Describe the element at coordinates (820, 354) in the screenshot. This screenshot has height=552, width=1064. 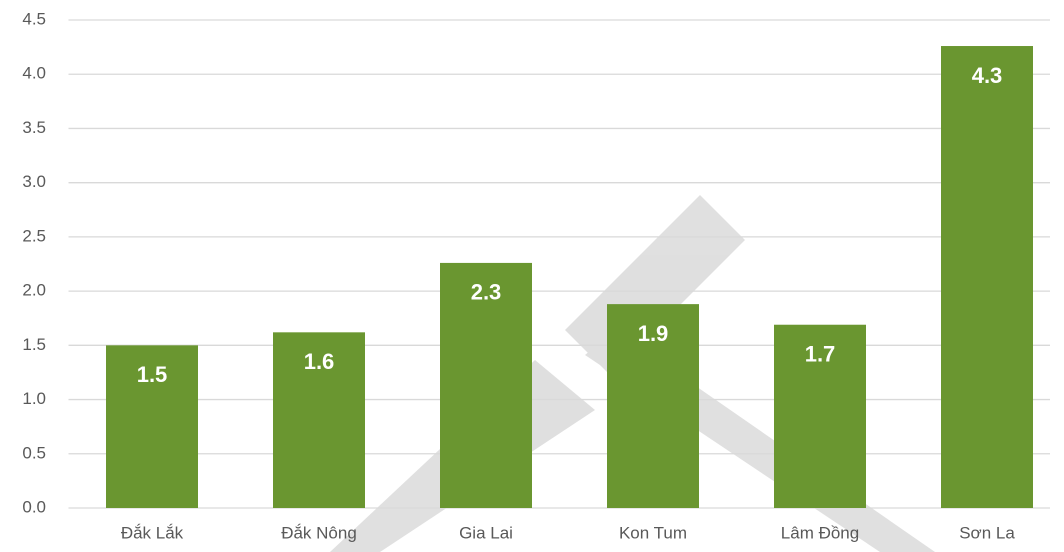
I see `data-label: 1.7` at that location.